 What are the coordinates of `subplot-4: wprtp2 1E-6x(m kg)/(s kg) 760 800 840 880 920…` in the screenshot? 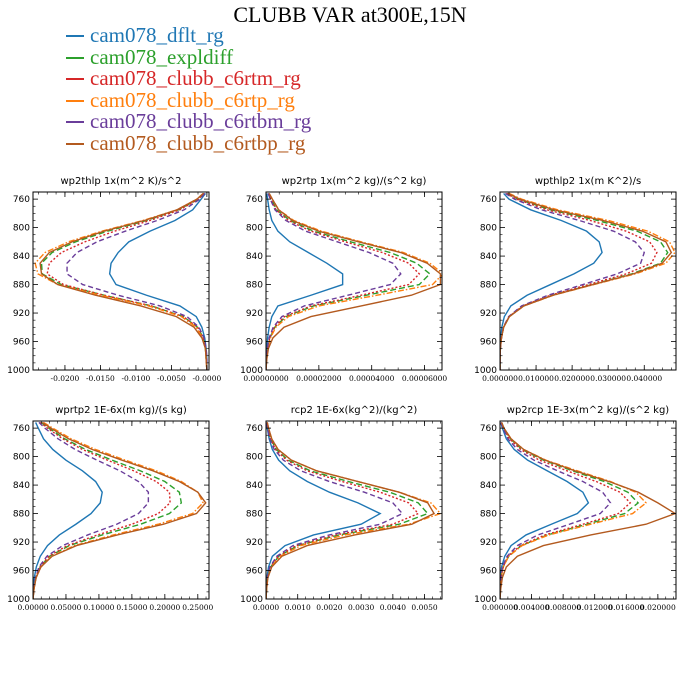 It's located at (110, 508).